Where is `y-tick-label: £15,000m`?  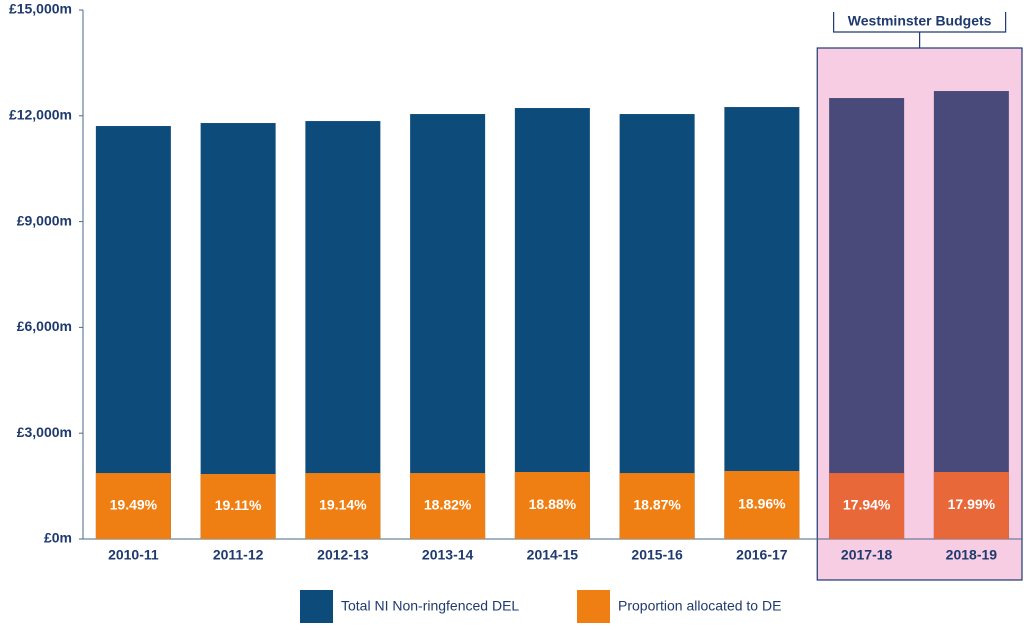
y-tick-label: £15,000m is located at coordinates (40, 9).